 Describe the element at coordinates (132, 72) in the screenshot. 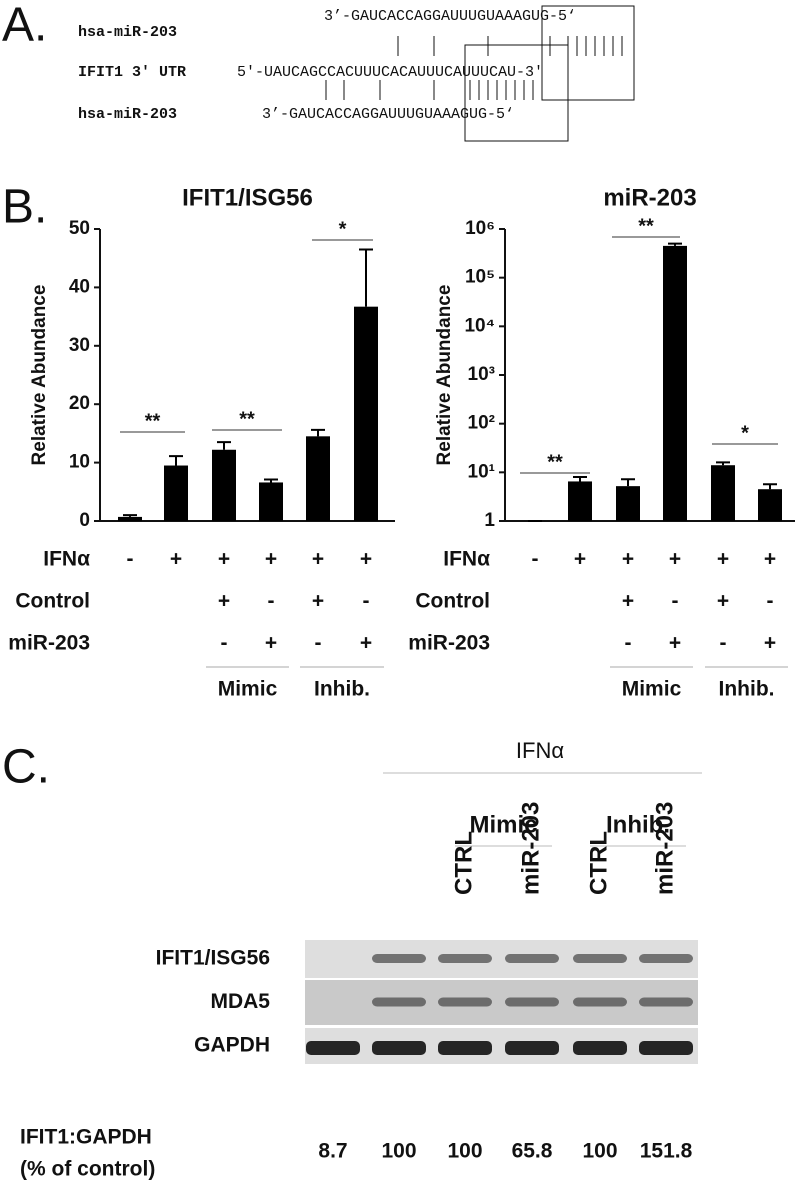

I see `seq-label: IFIT1 3' UTR` at that location.